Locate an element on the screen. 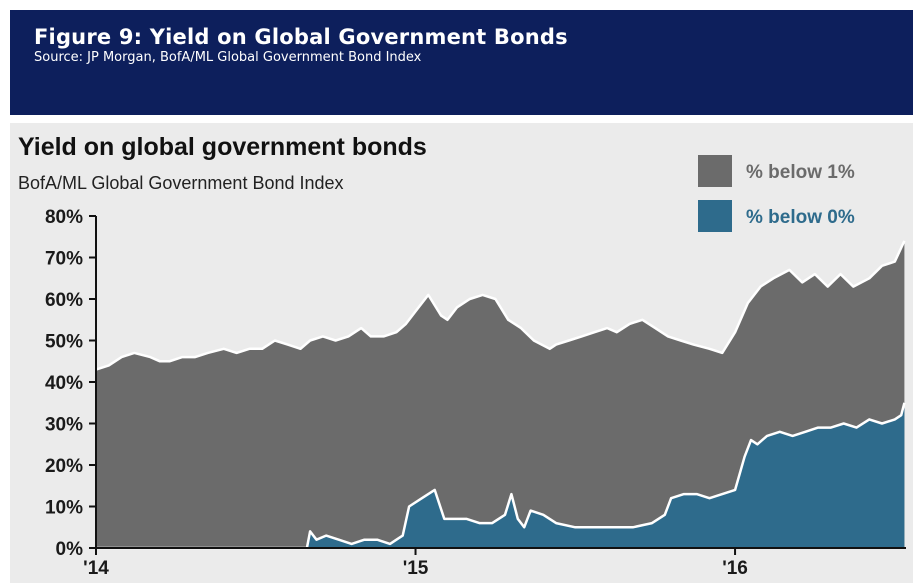 The height and width of the screenshot is (583, 923). y-tick-label: 70% is located at coordinates (64, 259).